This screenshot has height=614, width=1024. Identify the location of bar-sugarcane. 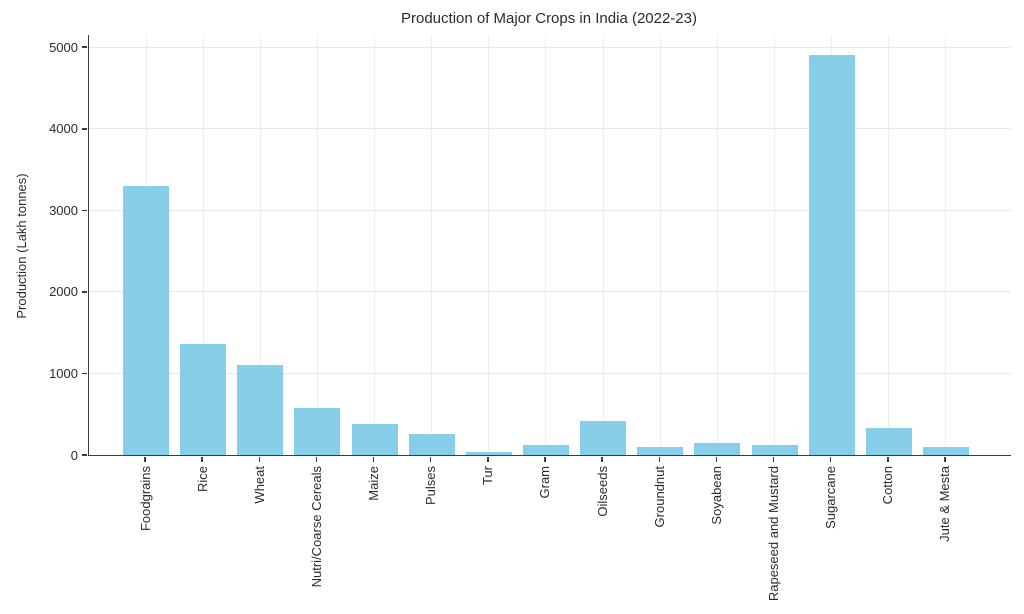
(831, 255).